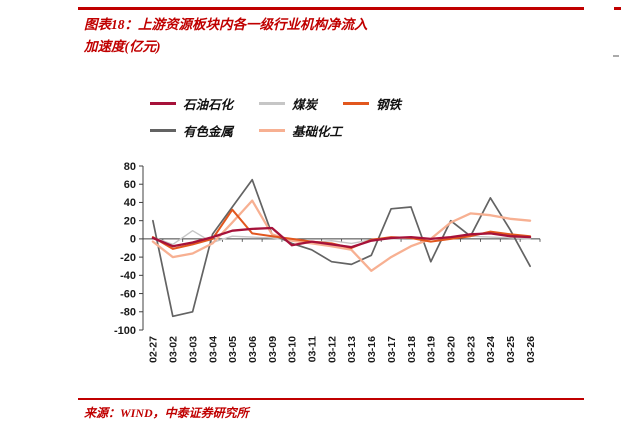 Image resolution: width=621 pixels, height=437 pixels. I want to click on legend-label: 基础化工, so click(317, 132).